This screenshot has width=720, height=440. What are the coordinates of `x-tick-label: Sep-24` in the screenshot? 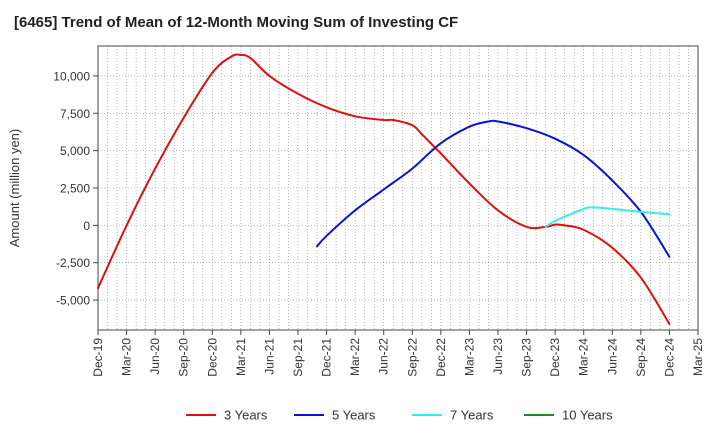 It's located at (641, 357).